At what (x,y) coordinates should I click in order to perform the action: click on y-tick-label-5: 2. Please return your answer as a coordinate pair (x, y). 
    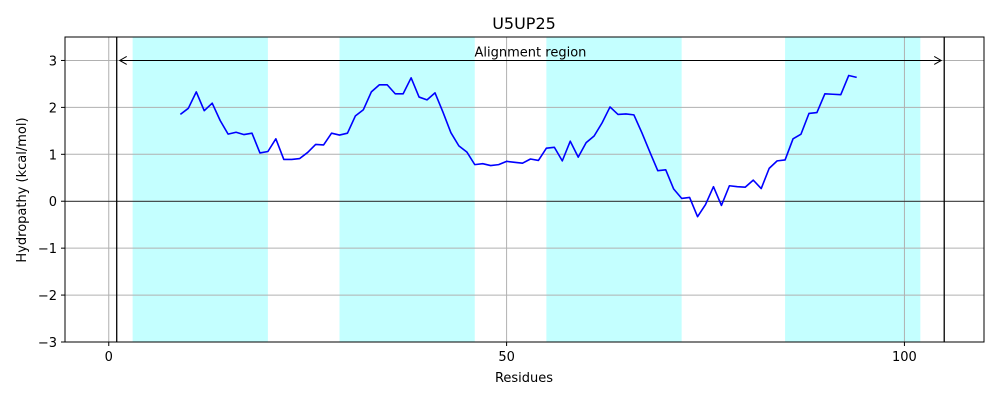
    Looking at the image, I should click on (53, 108).